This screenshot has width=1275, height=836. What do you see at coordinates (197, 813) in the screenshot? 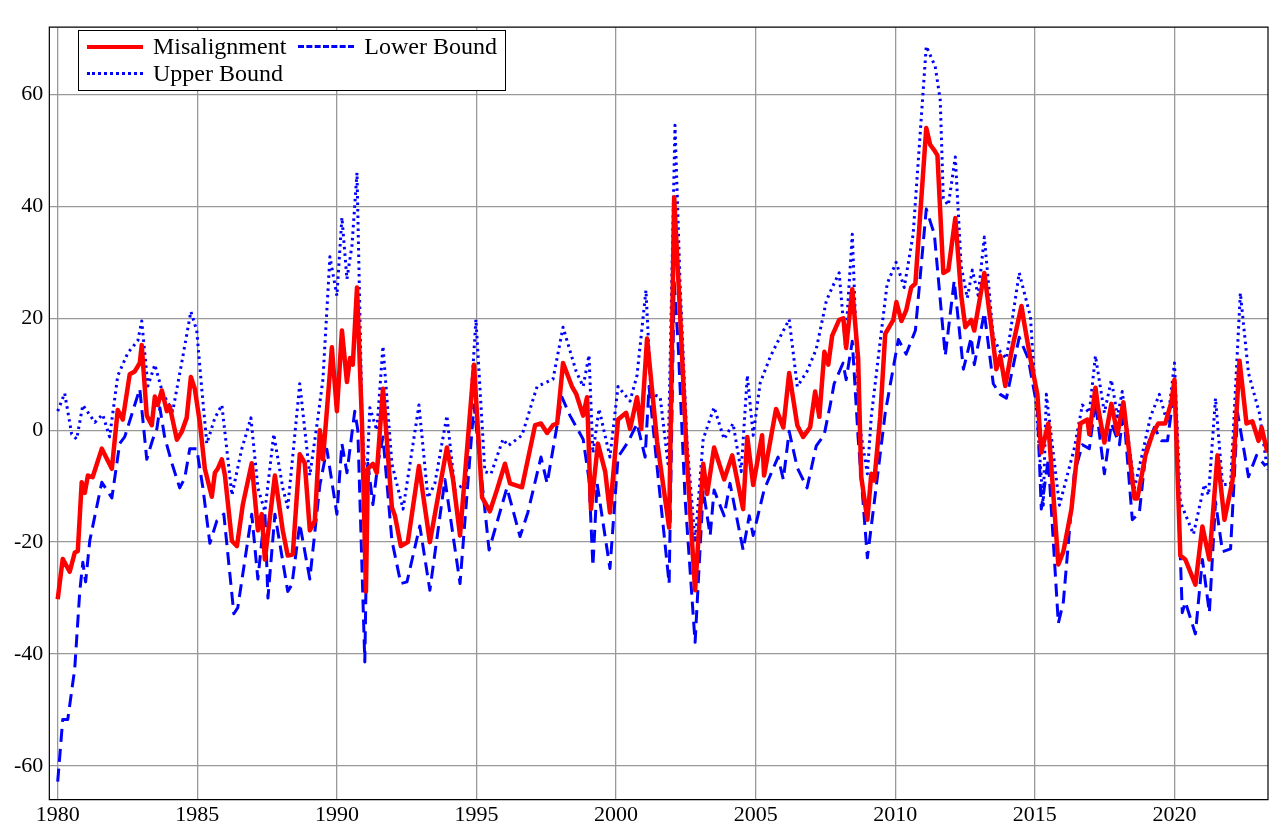
I see `x-tick-label: 1985` at bounding box center [197, 813].